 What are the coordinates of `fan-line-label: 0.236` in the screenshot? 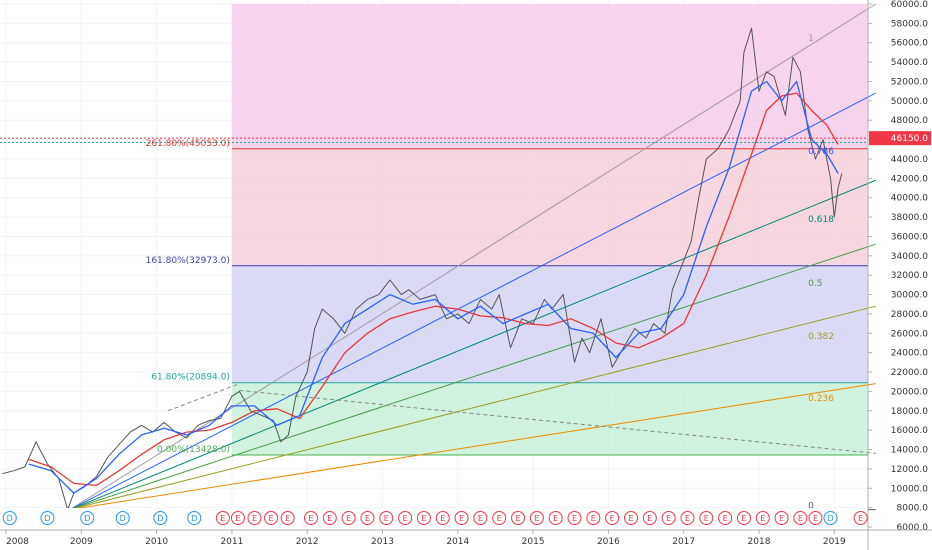 It's located at (821, 399).